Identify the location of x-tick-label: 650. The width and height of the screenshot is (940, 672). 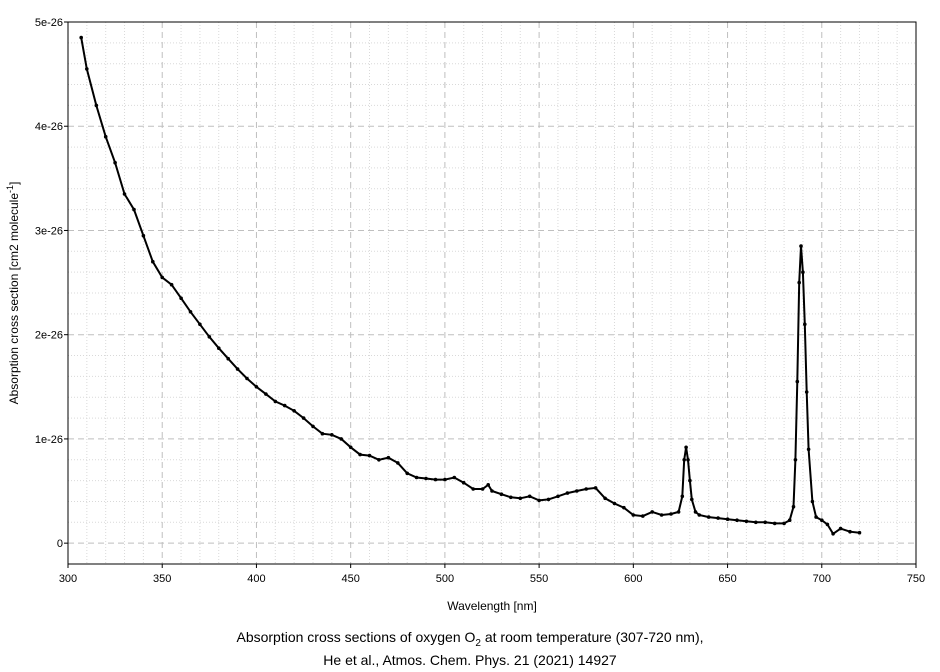
(727, 579).